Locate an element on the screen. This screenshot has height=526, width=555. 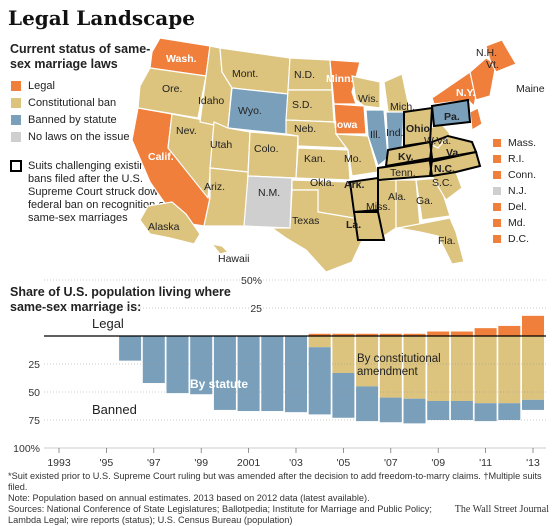
state-label: Texas is located at coordinates (305, 221).